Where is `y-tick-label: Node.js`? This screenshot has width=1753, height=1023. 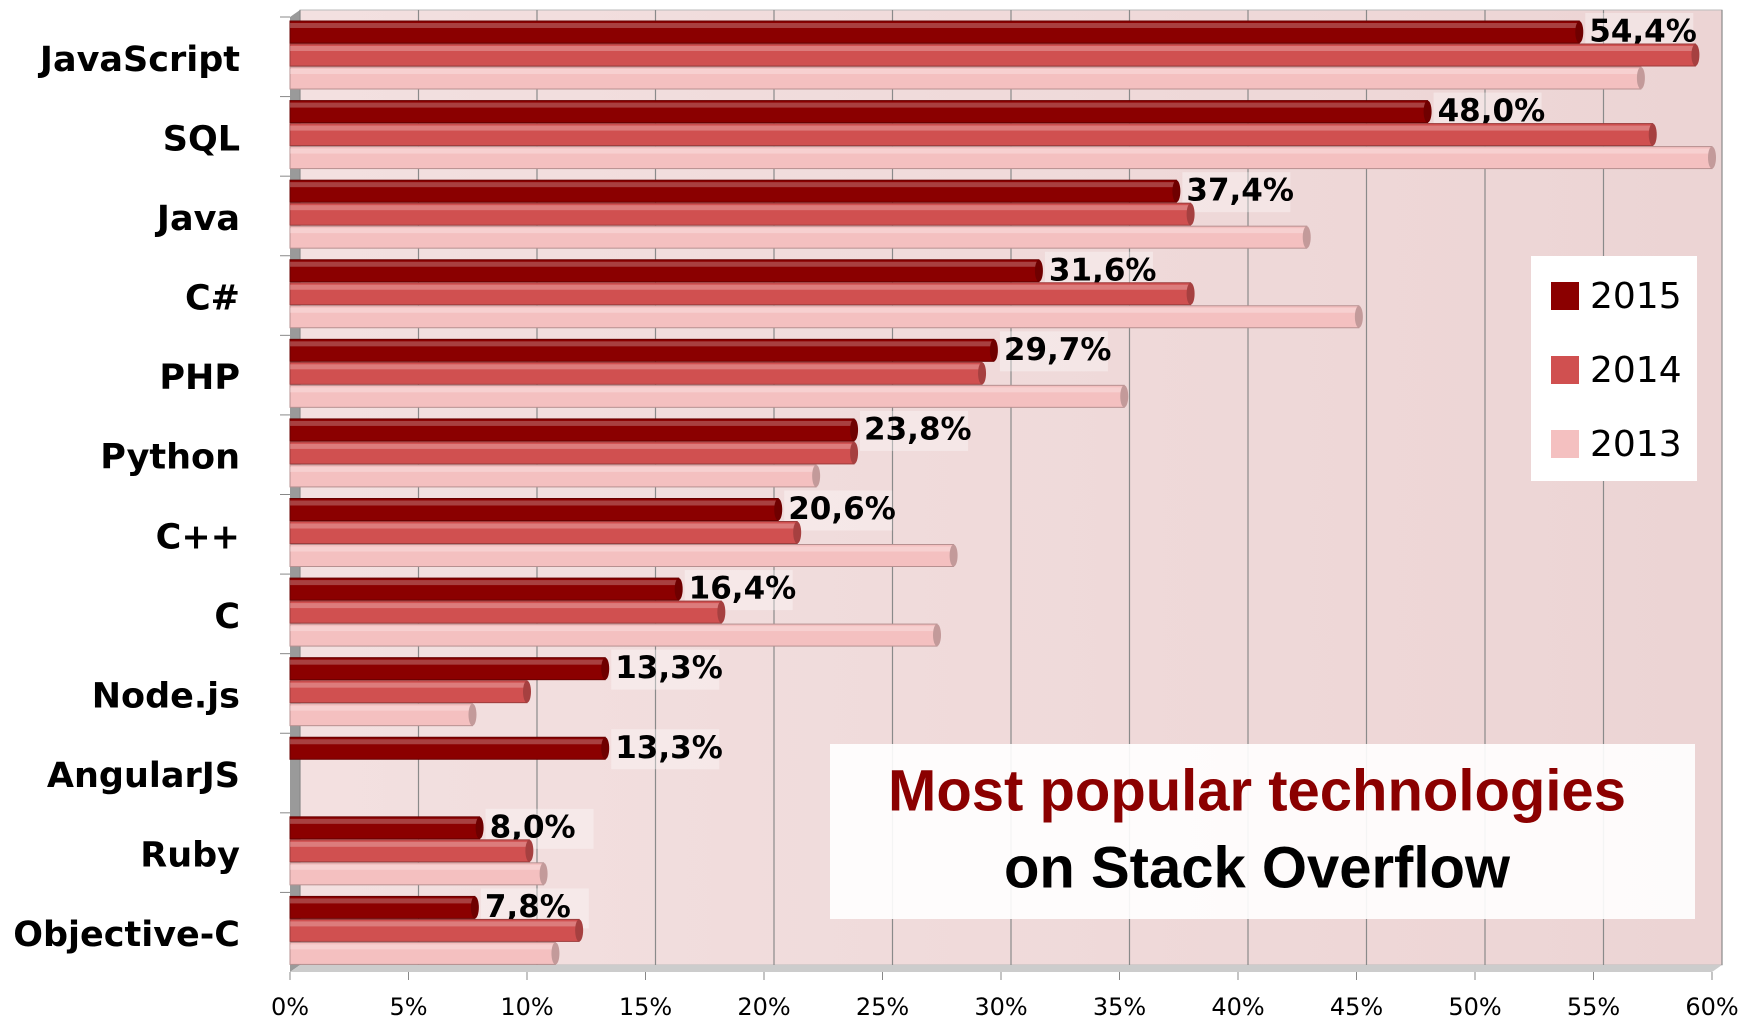 y-tick-label: Node.js is located at coordinates (166, 696).